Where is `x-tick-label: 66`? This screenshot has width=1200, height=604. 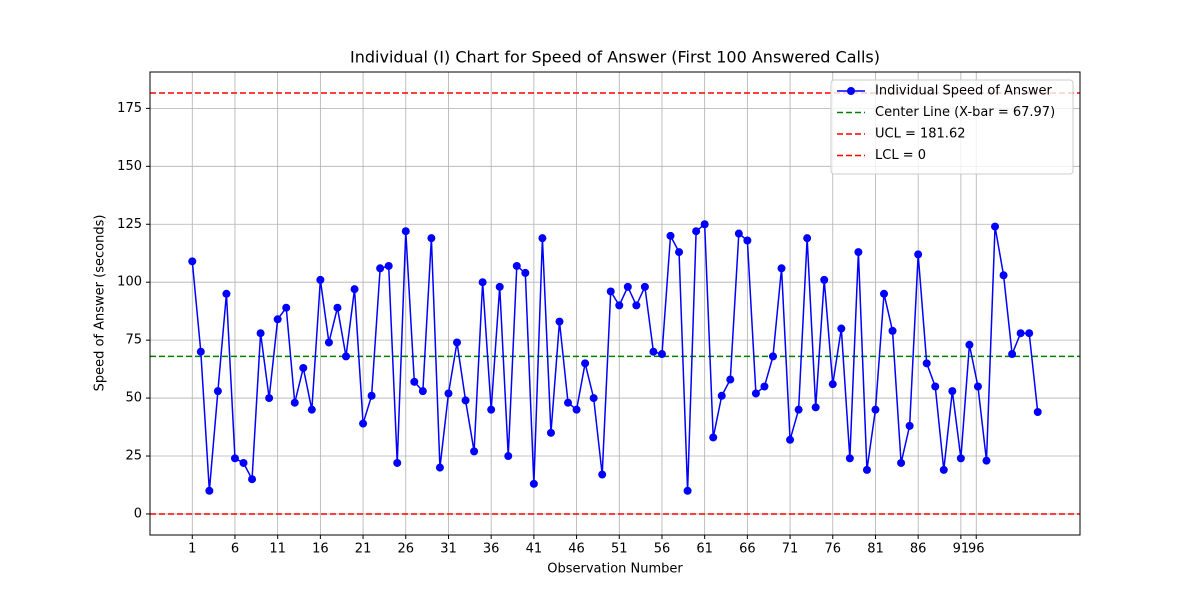 x-tick-label: 66 is located at coordinates (747, 549).